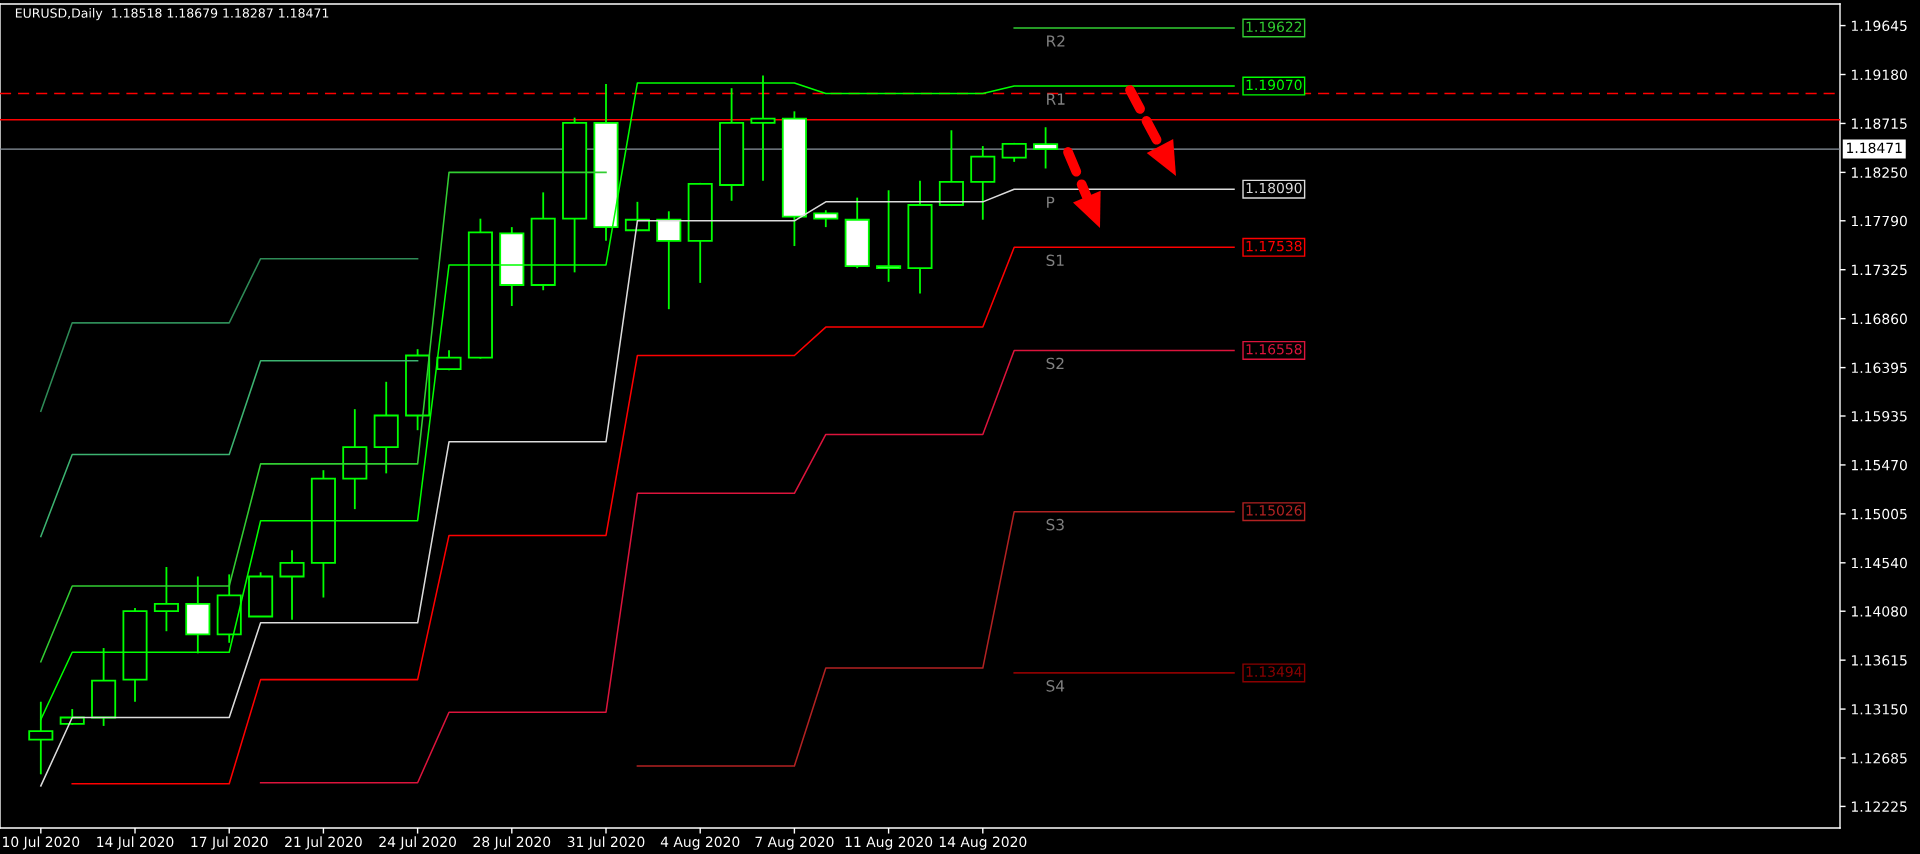  What do you see at coordinates (1055, 524) in the screenshot?
I see `series-label: S3` at bounding box center [1055, 524].